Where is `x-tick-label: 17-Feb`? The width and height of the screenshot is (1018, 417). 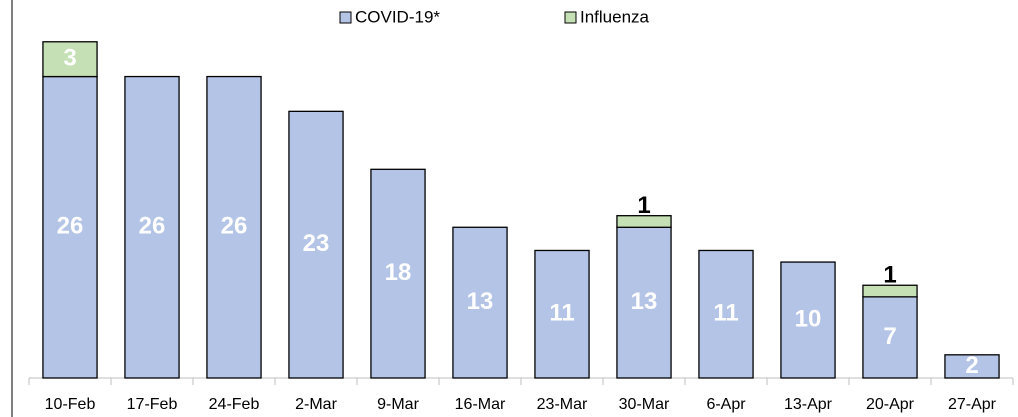 x-tick-label: 17-Feb is located at coordinates (152, 404).